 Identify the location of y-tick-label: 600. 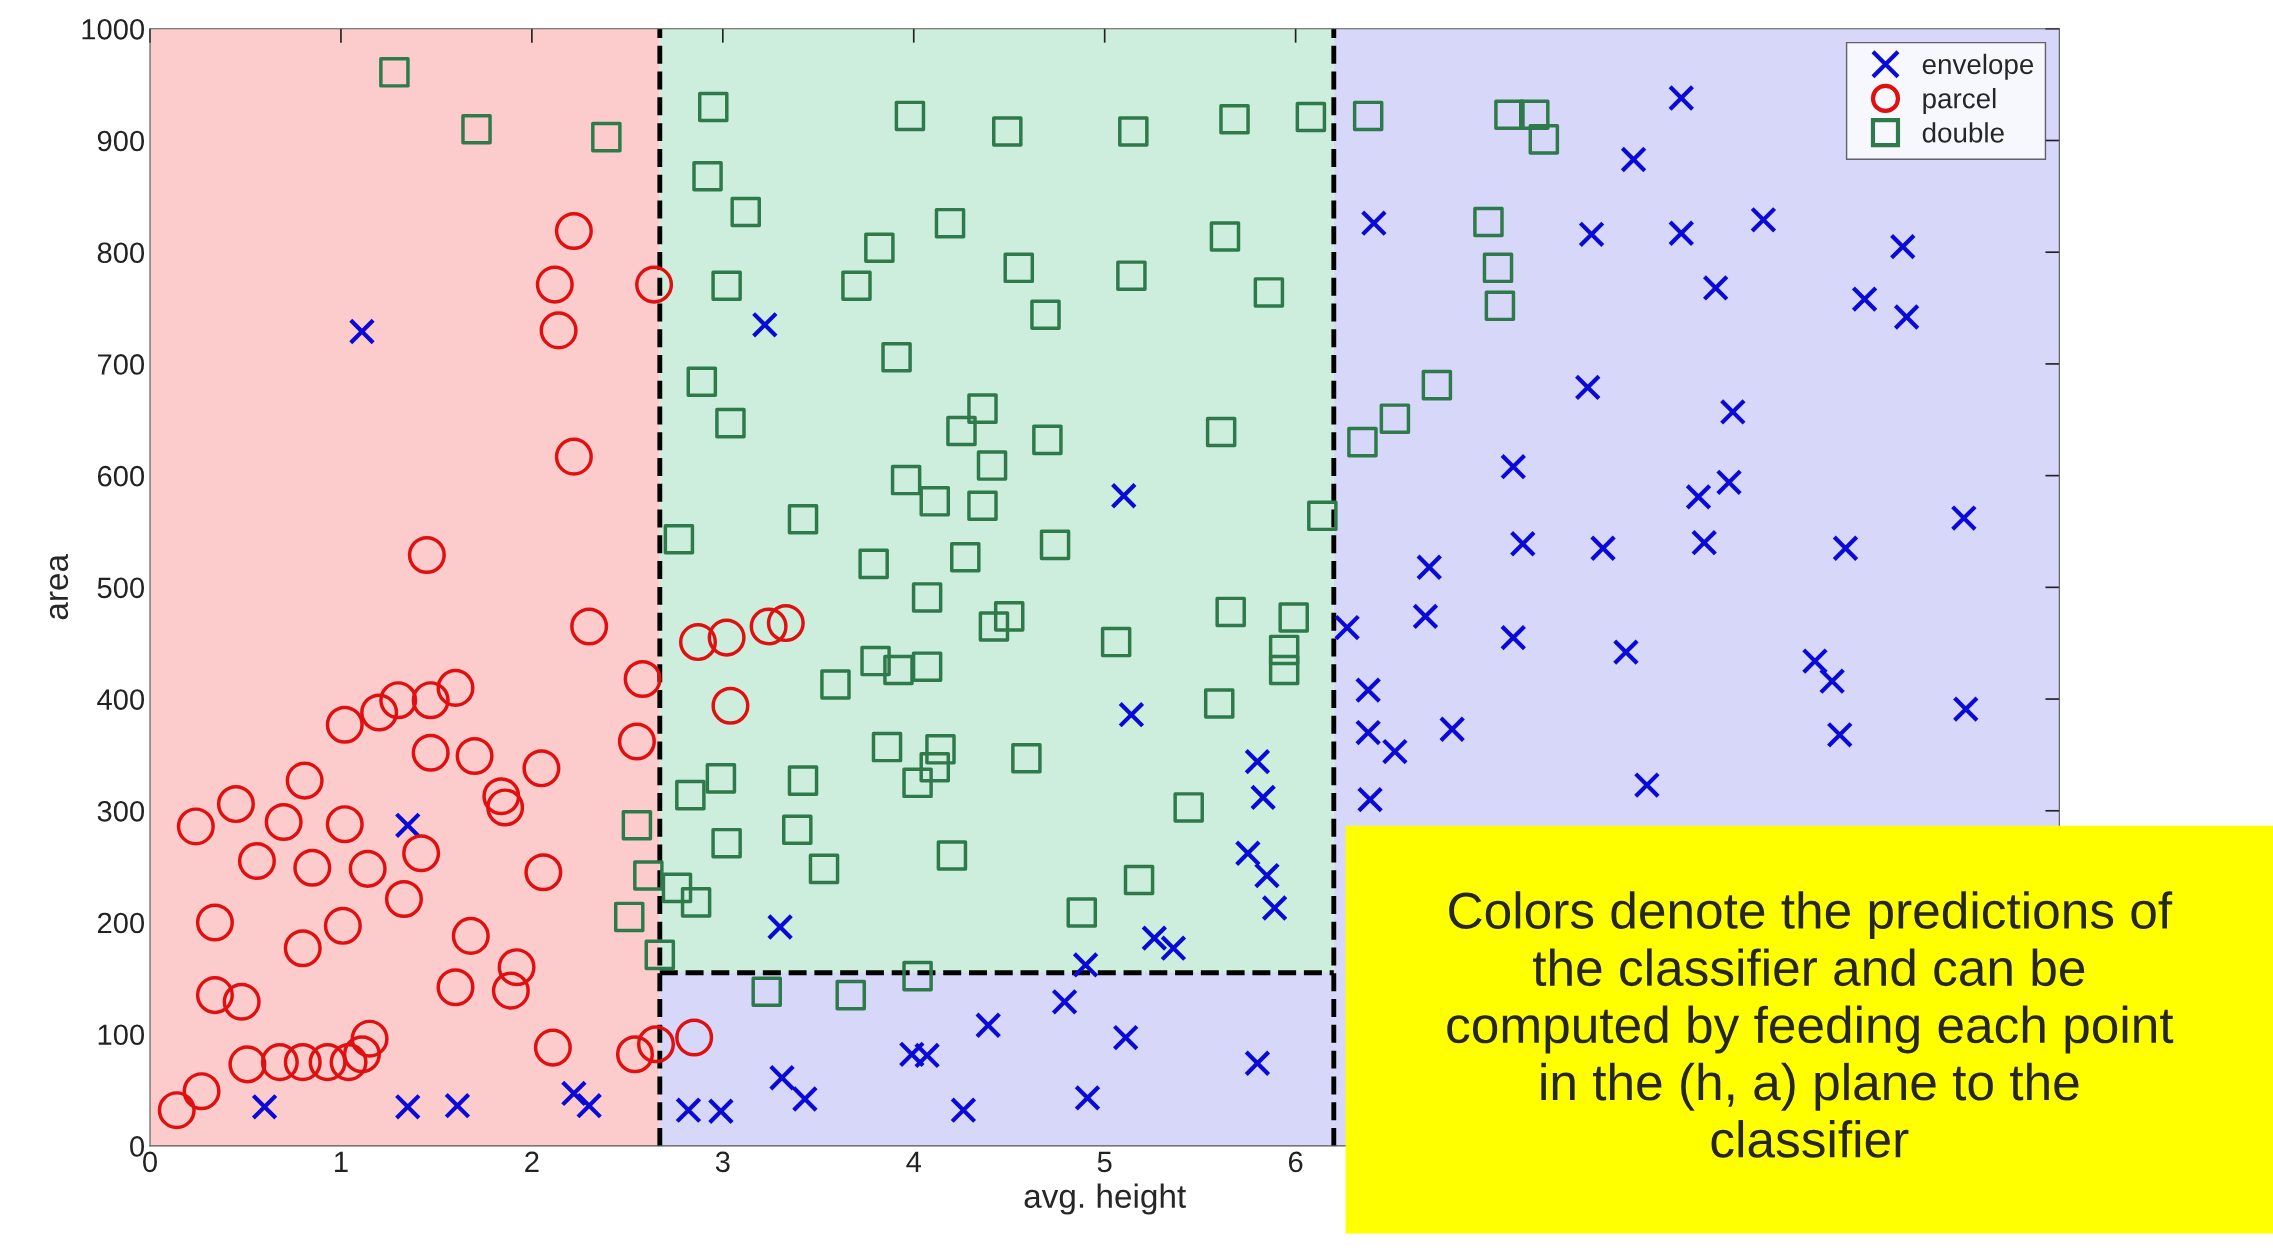
(121, 476).